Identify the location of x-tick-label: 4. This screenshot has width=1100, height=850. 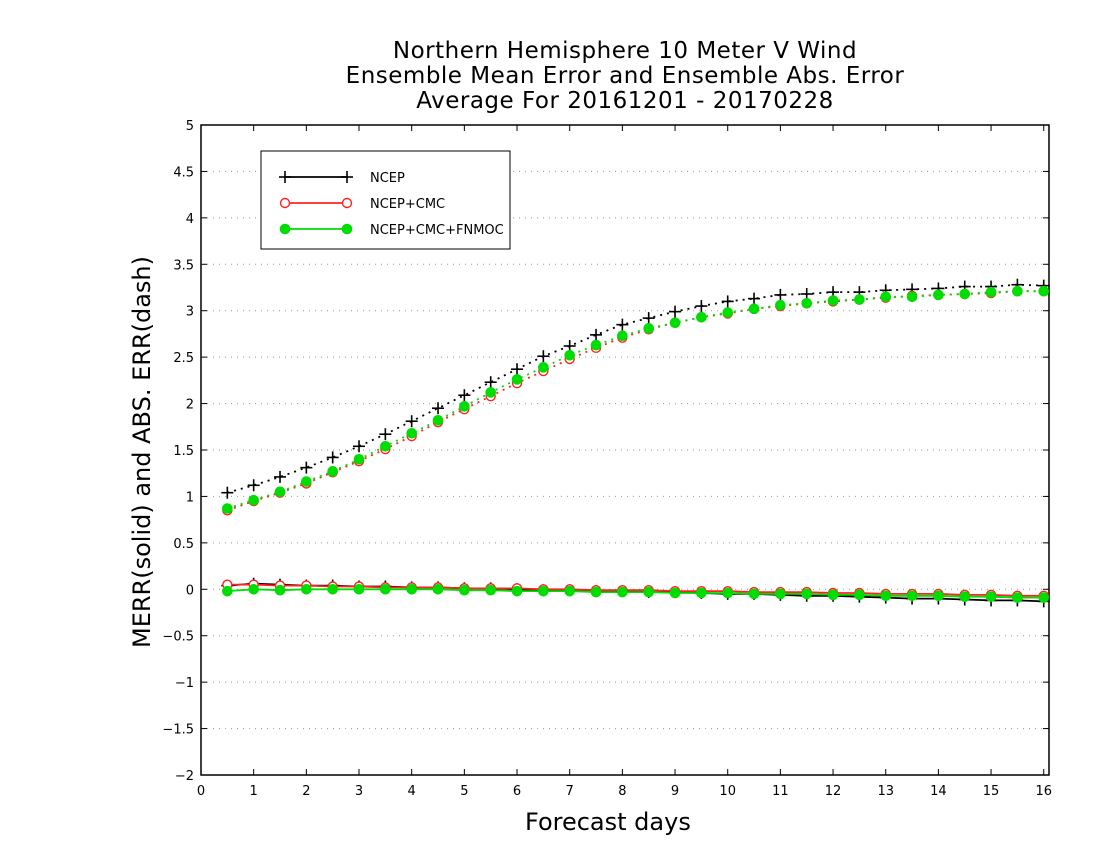
(412, 791).